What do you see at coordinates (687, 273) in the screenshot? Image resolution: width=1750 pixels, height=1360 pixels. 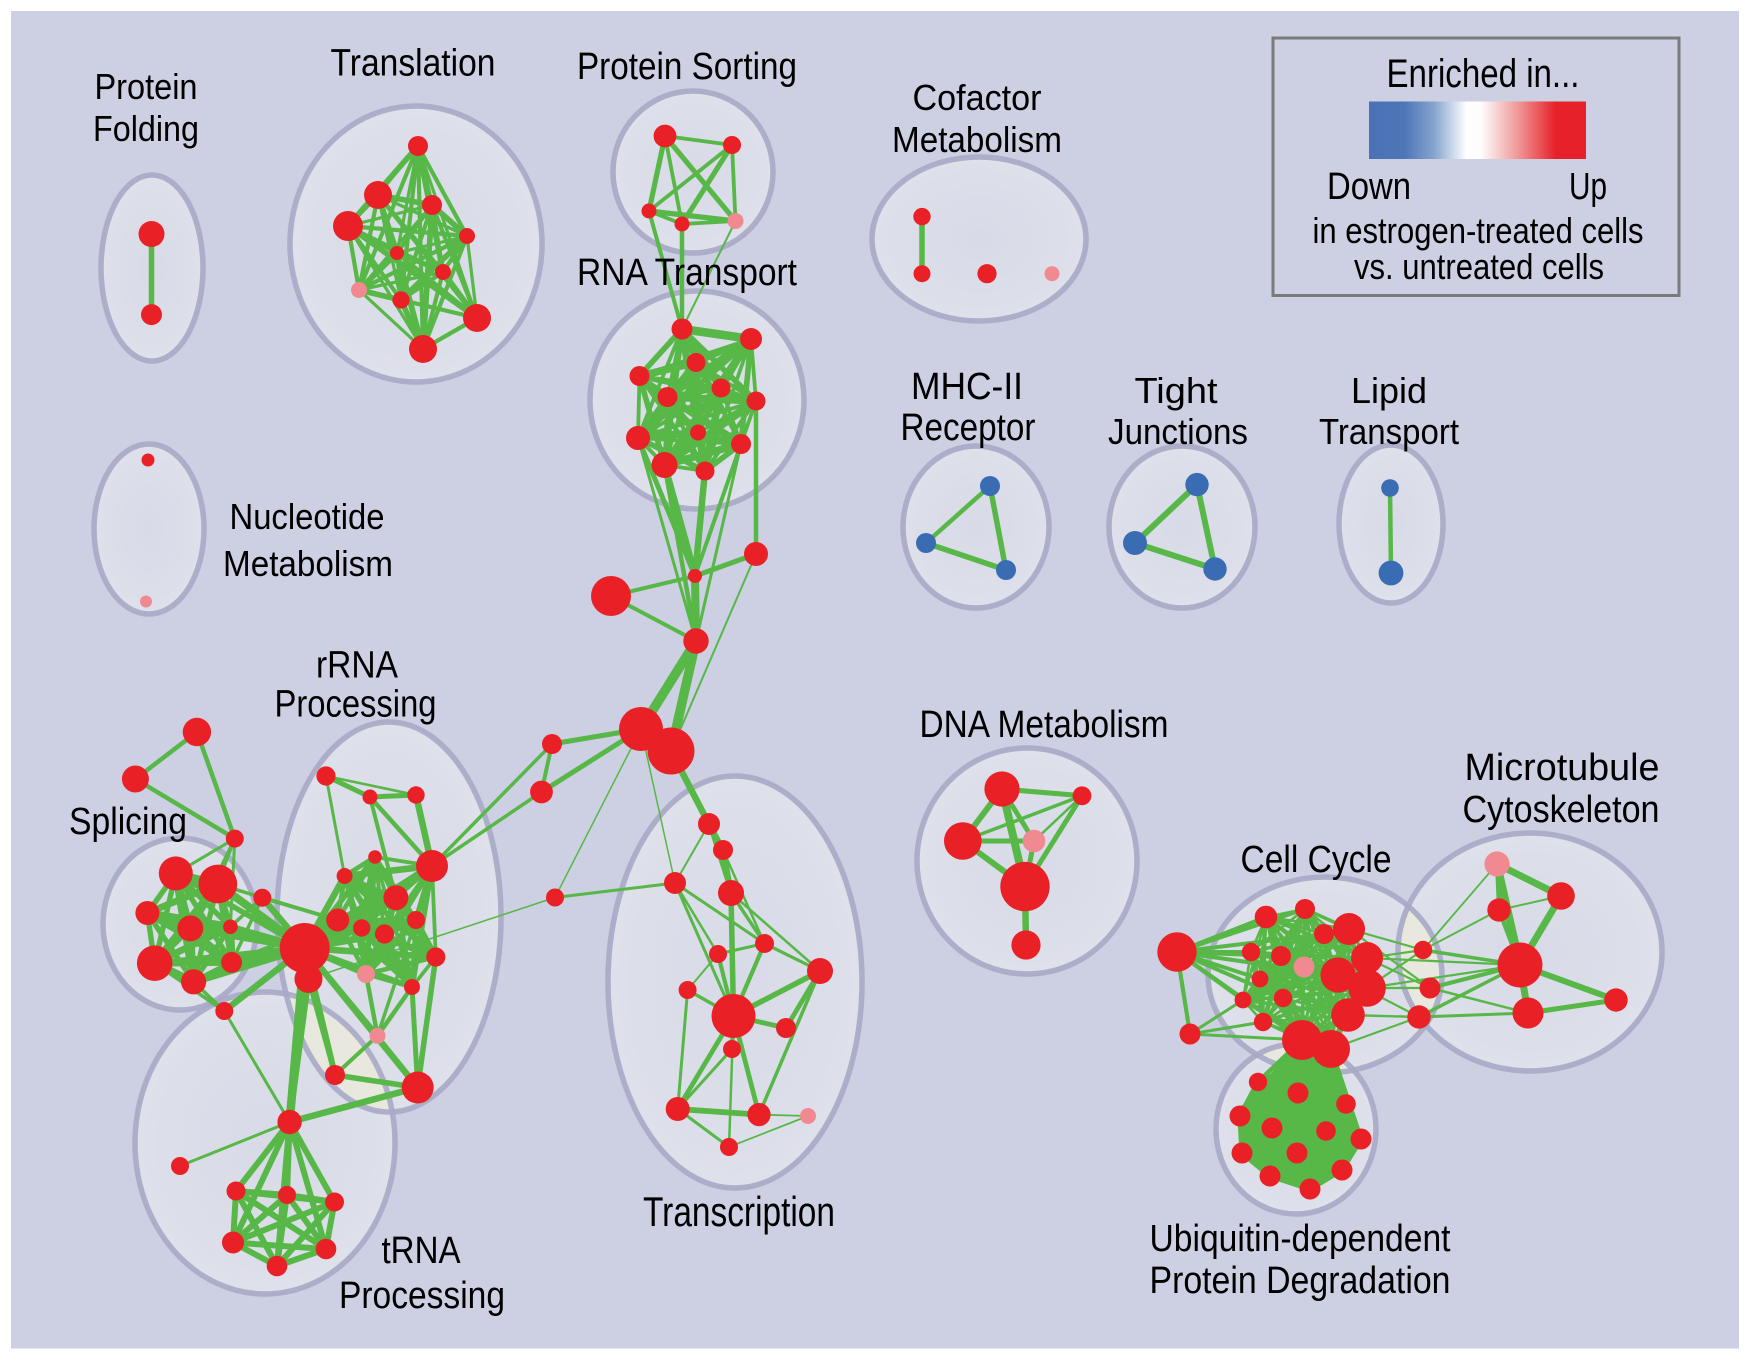 I see `svg-text: RNA Transport` at bounding box center [687, 273].